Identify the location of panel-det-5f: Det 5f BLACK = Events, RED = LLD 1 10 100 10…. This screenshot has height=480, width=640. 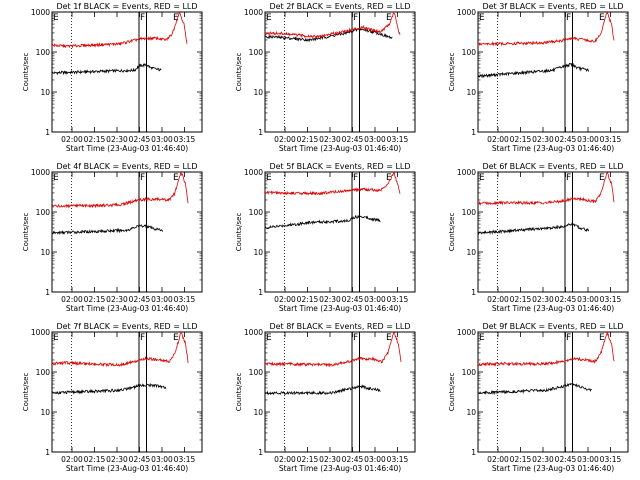
(325, 237).